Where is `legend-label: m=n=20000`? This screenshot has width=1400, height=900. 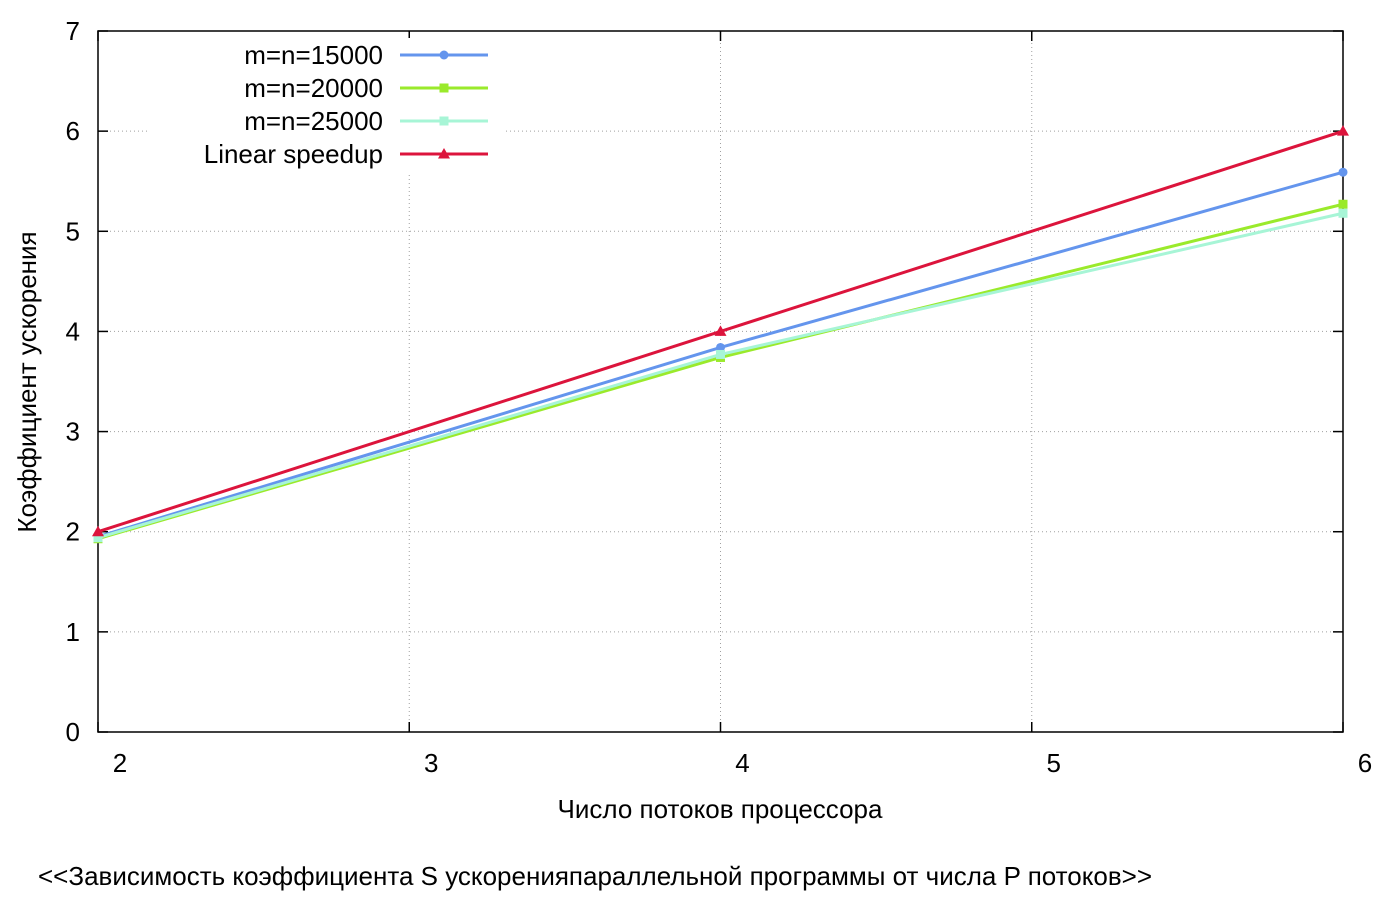 legend-label: m=n=20000 is located at coordinates (313, 88).